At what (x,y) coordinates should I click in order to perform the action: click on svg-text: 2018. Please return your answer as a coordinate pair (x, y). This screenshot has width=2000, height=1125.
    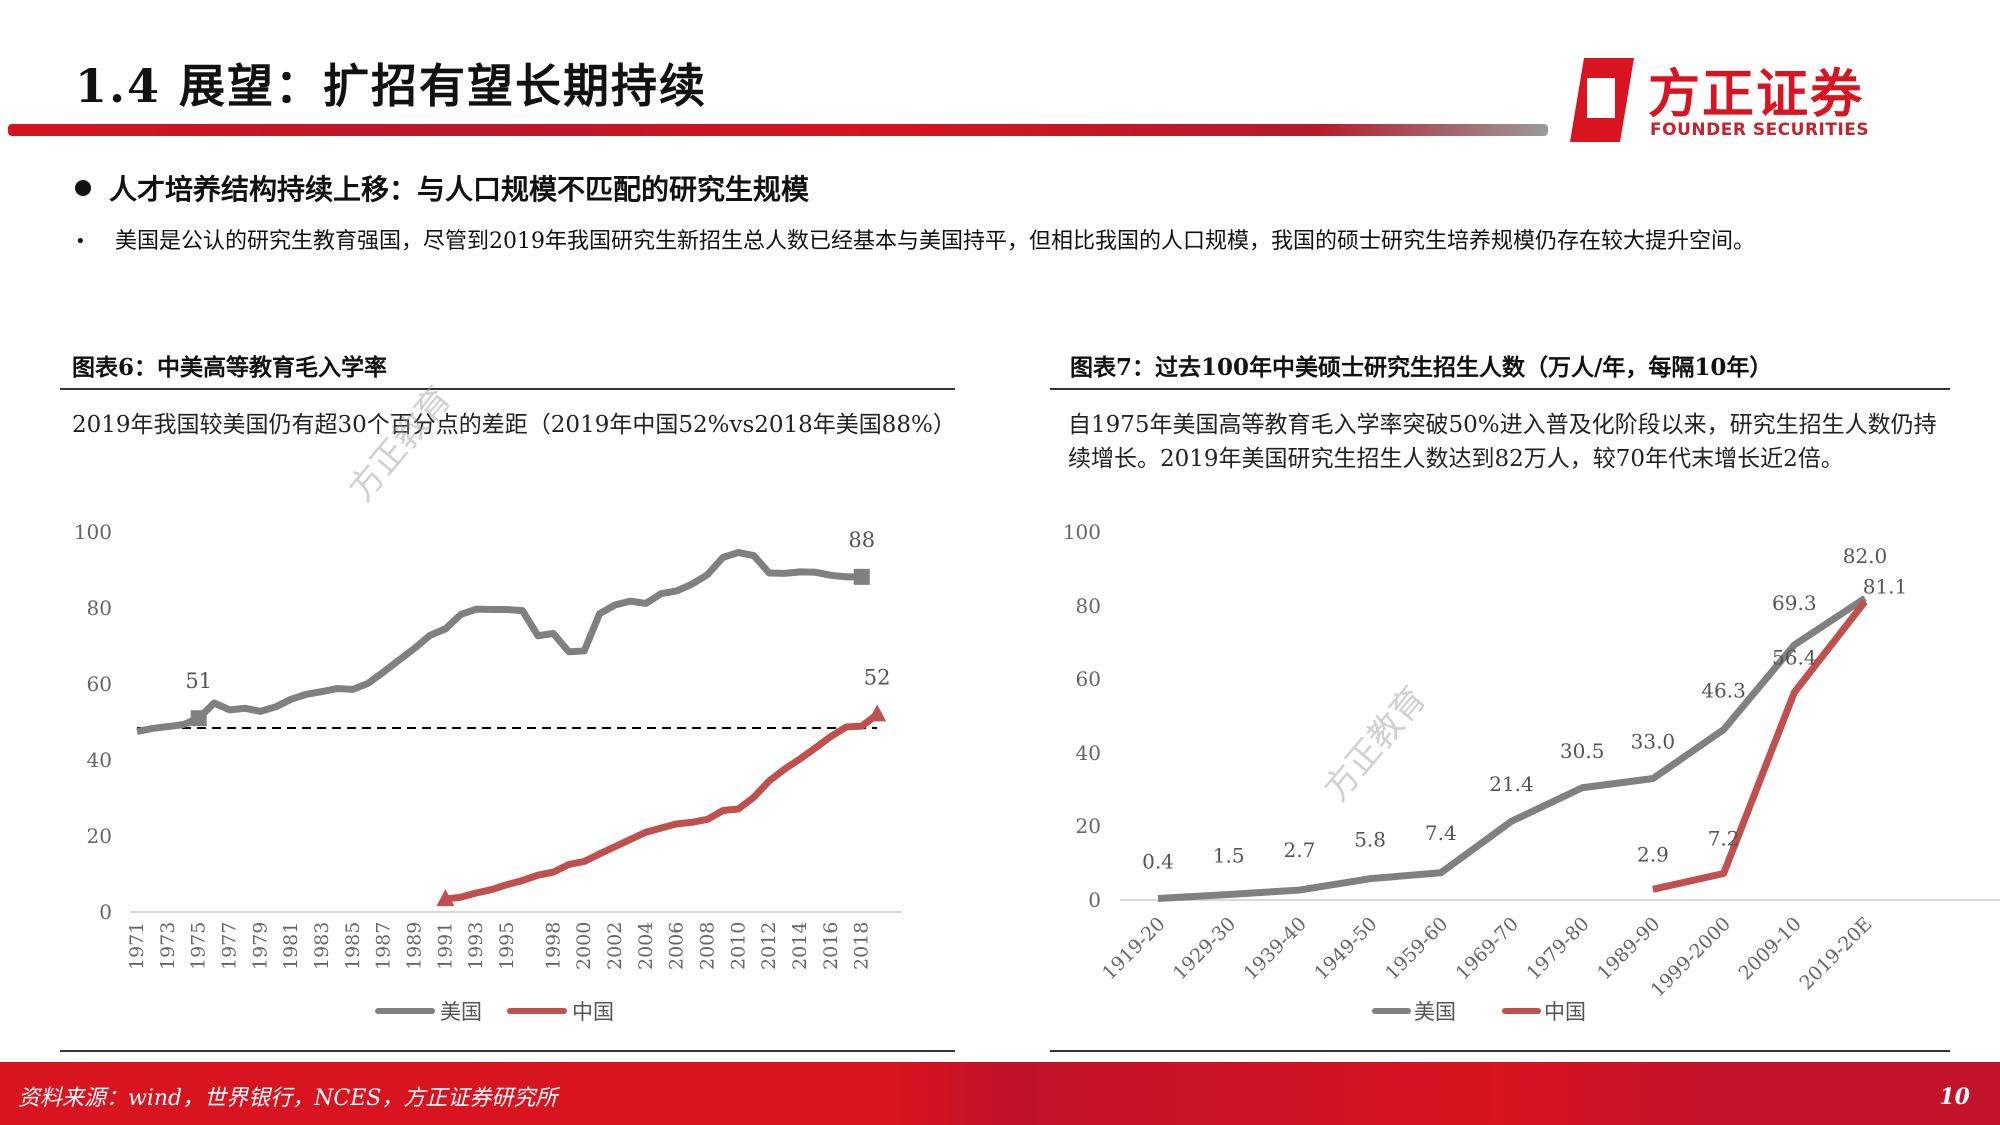
    Looking at the image, I should click on (862, 946).